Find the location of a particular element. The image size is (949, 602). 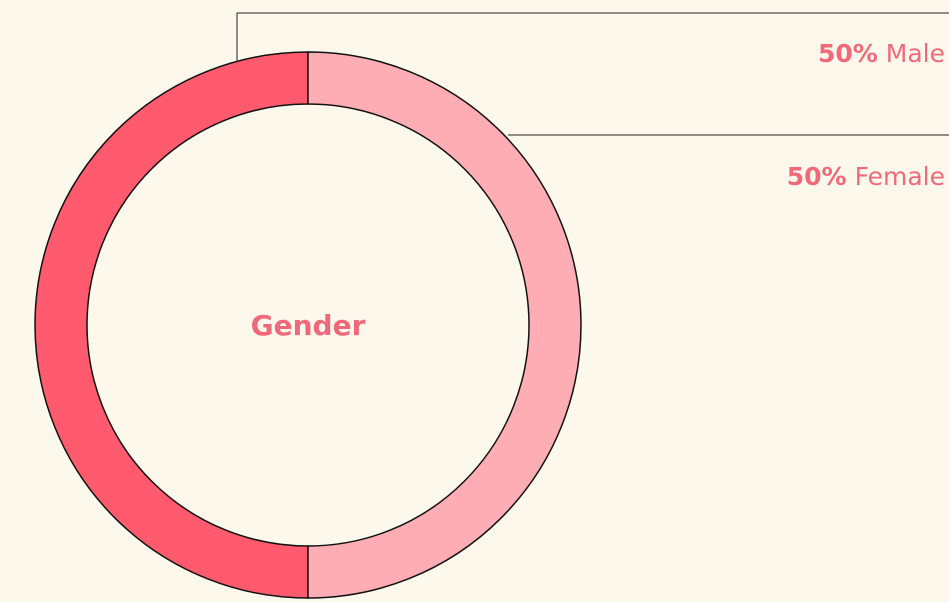

legend-entry: 50% Male is located at coordinates (881, 53).